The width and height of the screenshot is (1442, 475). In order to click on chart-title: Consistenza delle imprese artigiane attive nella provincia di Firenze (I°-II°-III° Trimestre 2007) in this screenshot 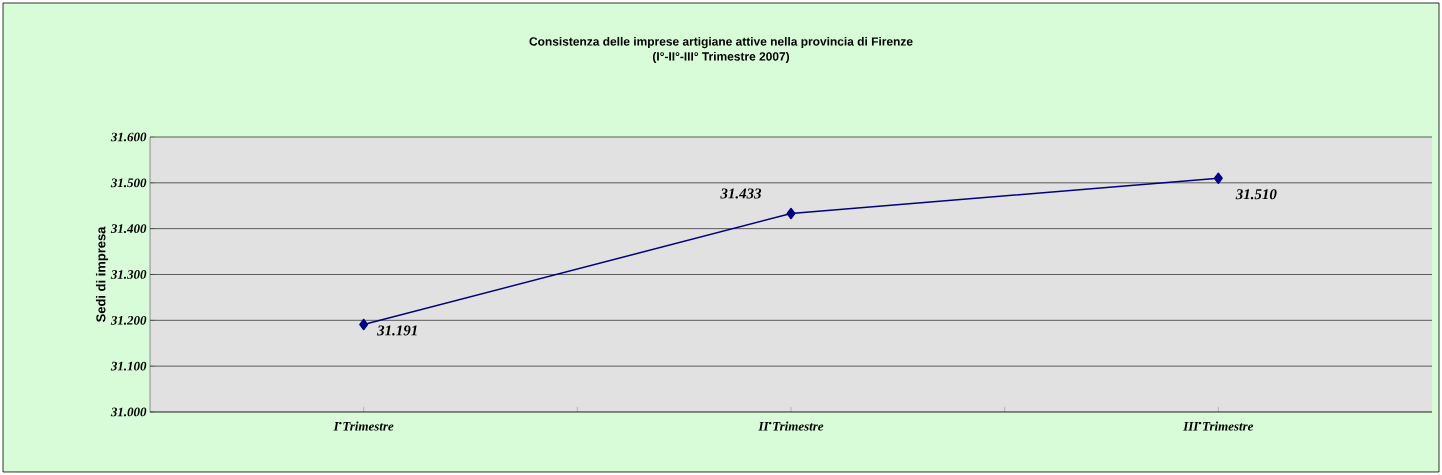, I will do `click(721, 50)`.